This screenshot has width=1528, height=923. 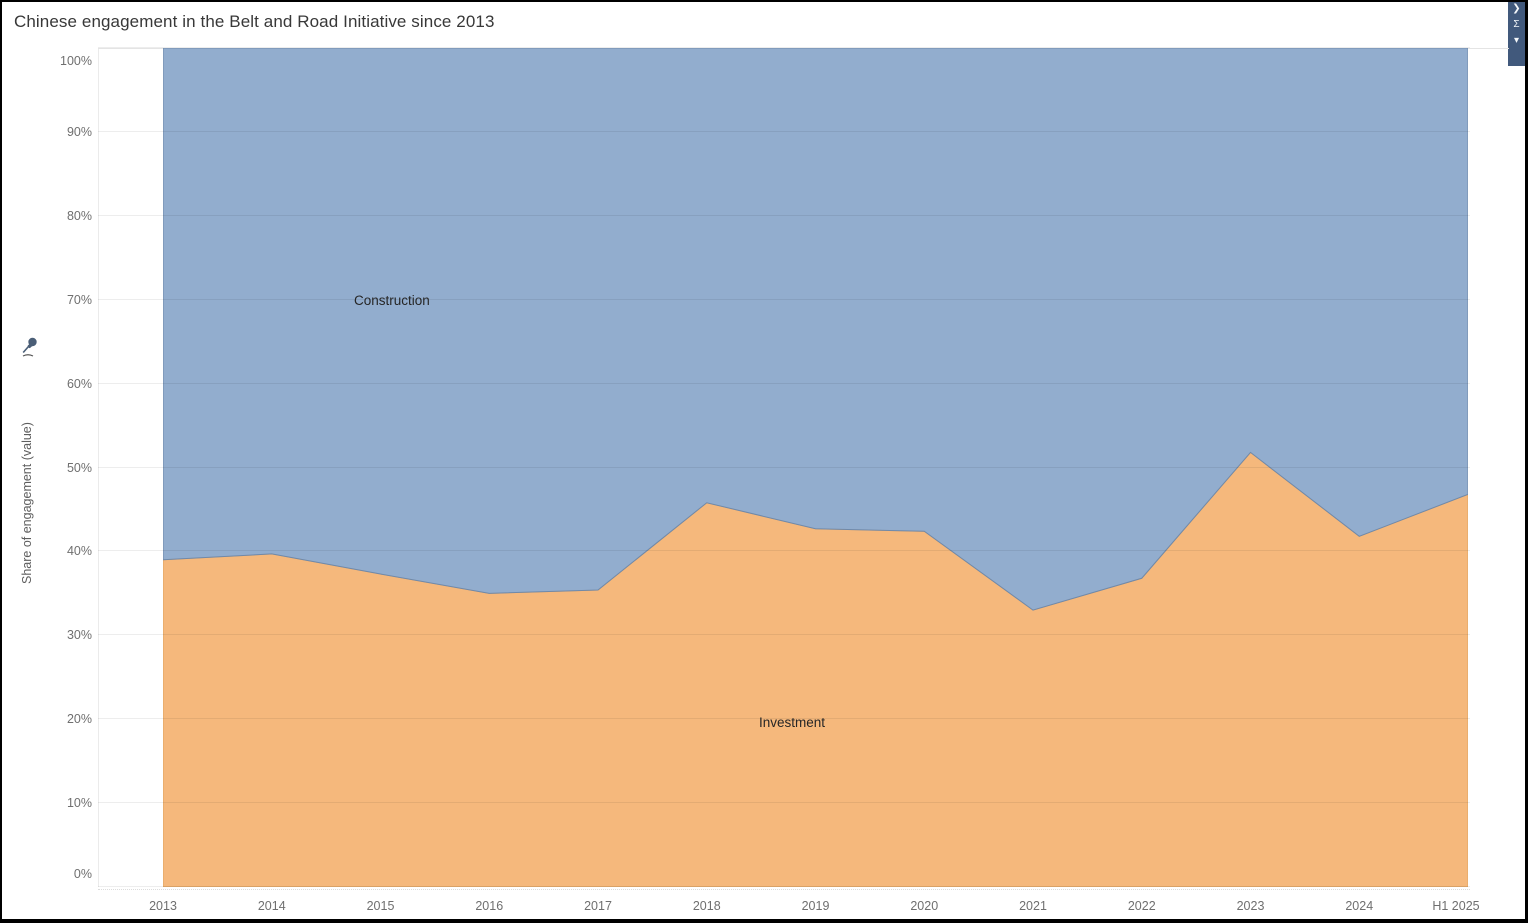 What do you see at coordinates (1033, 906) in the screenshot?
I see `x-tick-label: 2021` at bounding box center [1033, 906].